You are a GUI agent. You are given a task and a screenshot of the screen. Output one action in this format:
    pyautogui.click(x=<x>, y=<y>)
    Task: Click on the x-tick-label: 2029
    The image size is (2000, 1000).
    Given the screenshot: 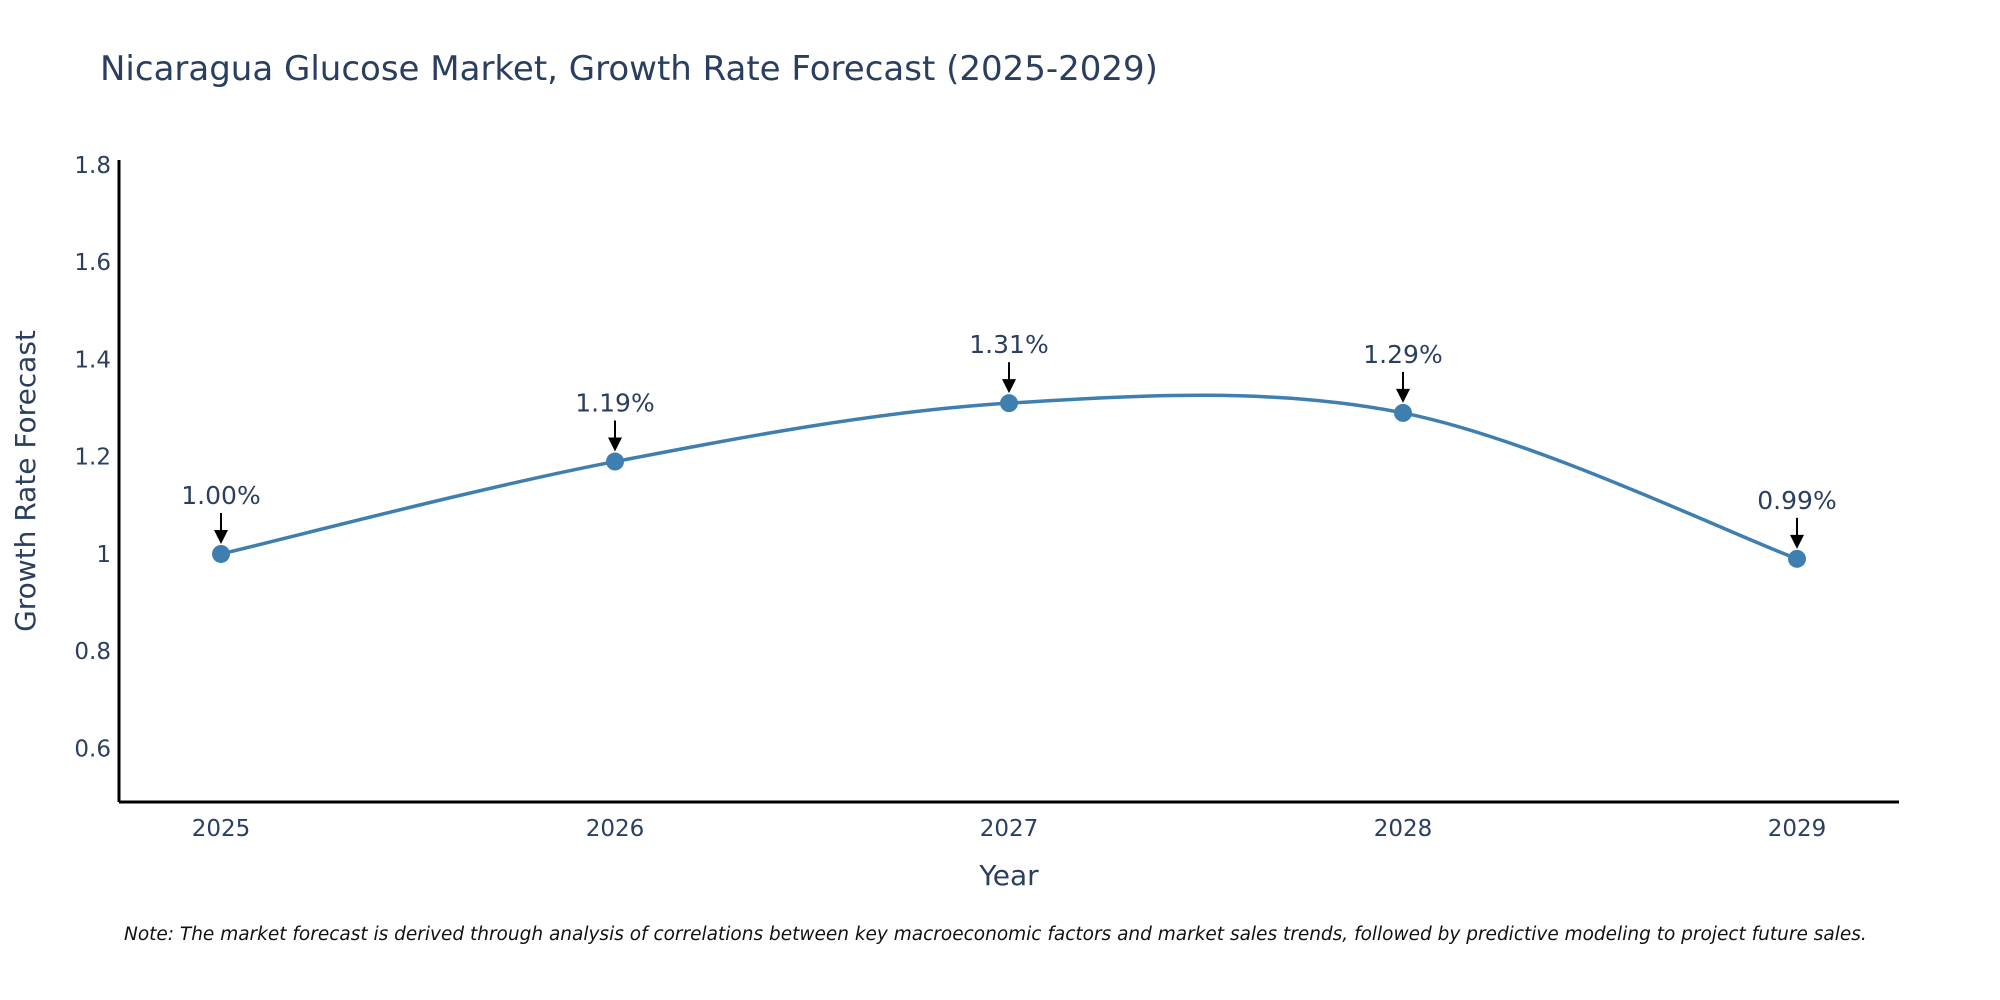 What is the action you would take?
    pyautogui.click(x=1797, y=829)
    